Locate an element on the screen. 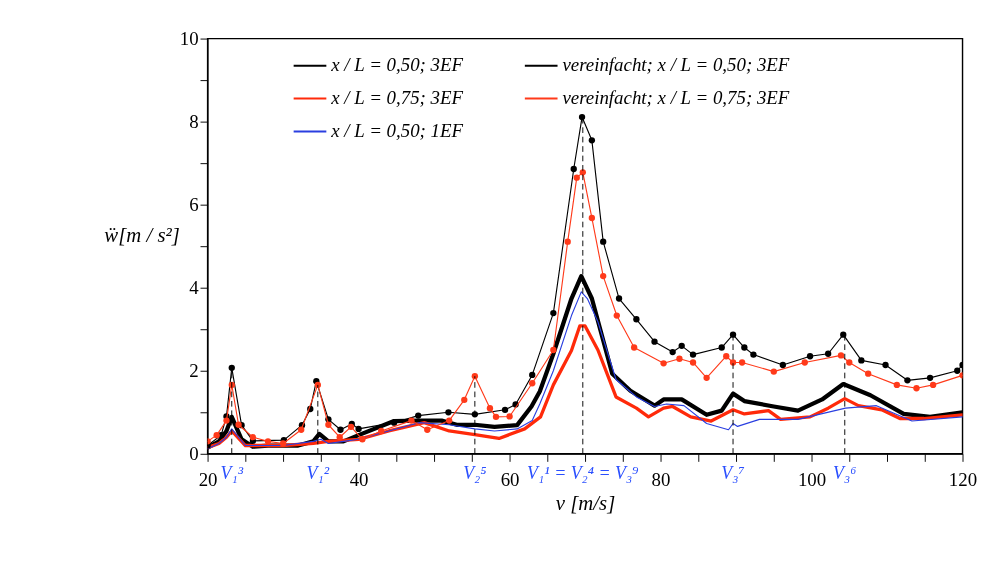 Image resolution: width=1005 pixels, height=574 pixels. ref-line-label: V₃⁶ is located at coordinates (845, 473).